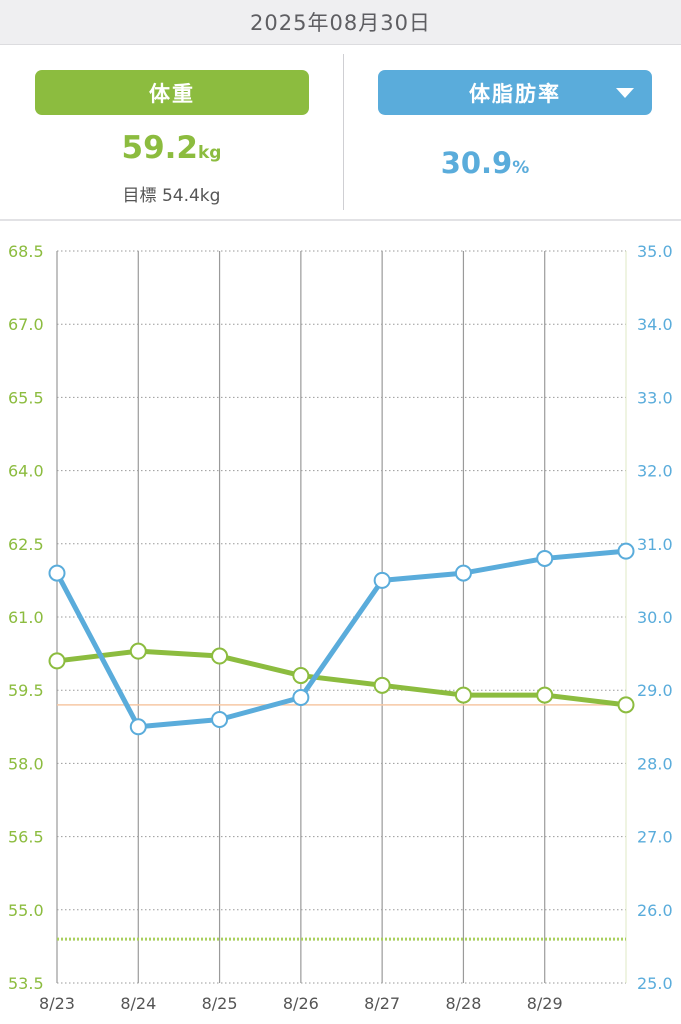  What do you see at coordinates (26, 690) in the screenshot?
I see `y-left-tick-label: 59.5` at bounding box center [26, 690].